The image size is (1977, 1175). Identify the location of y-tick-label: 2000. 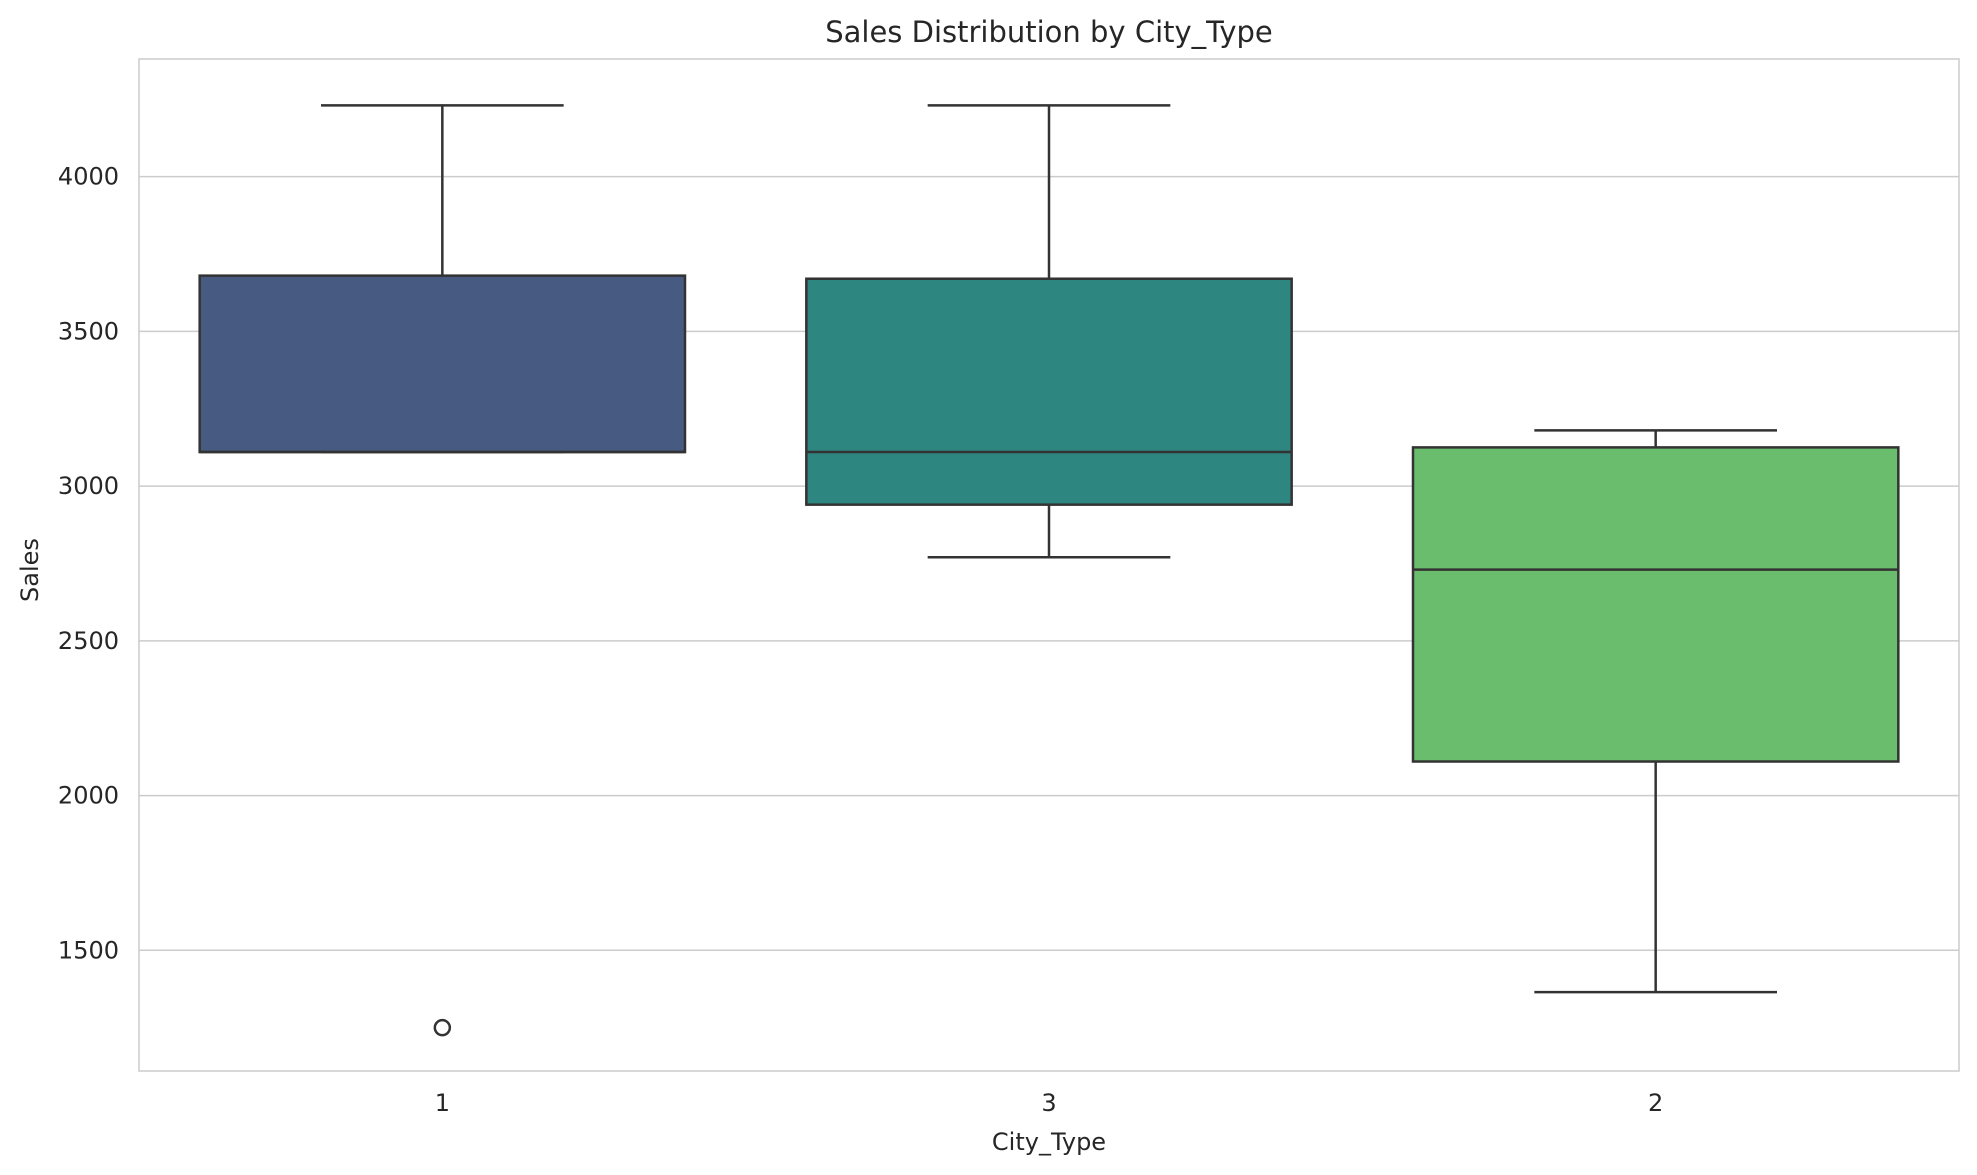
(88, 796).